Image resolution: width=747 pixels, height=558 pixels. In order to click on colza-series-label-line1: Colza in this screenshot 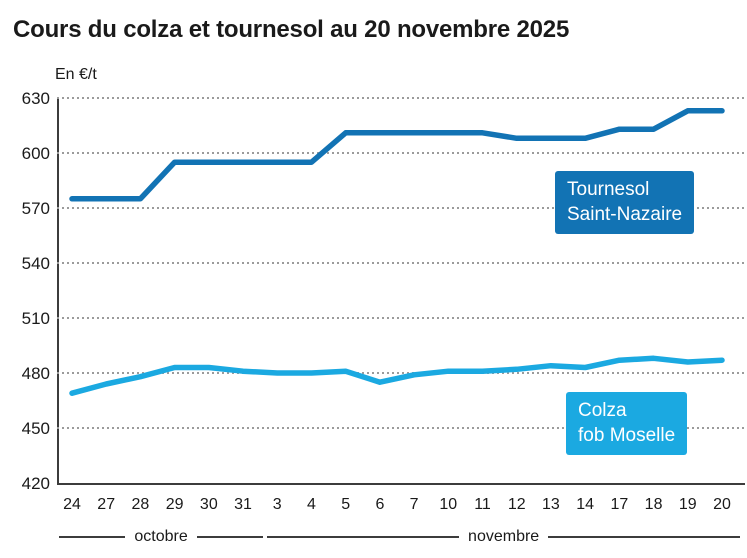, I will do `click(602, 410)`.